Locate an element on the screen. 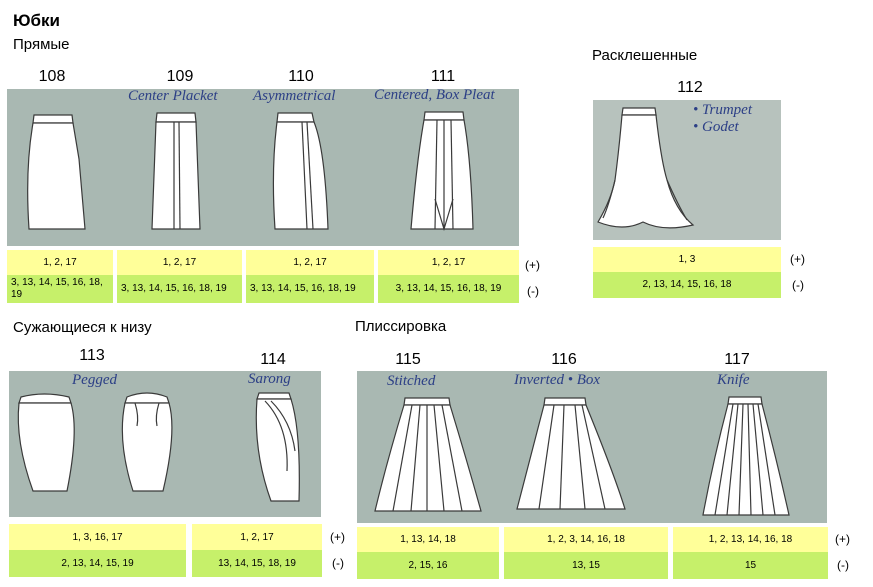  caption-113: Pegged is located at coordinates (94, 380).